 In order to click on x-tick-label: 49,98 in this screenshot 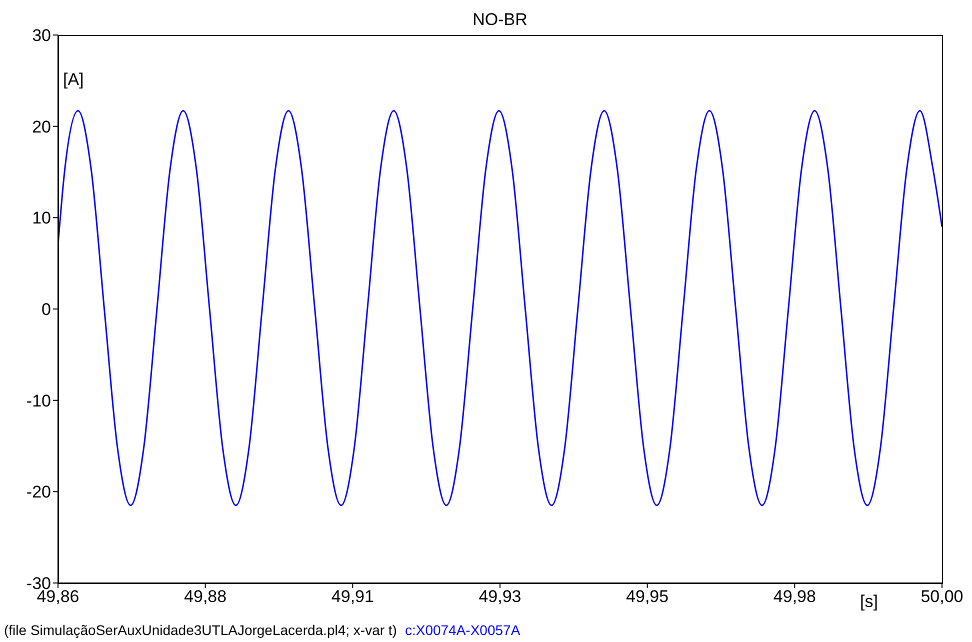, I will do `click(794, 596)`.